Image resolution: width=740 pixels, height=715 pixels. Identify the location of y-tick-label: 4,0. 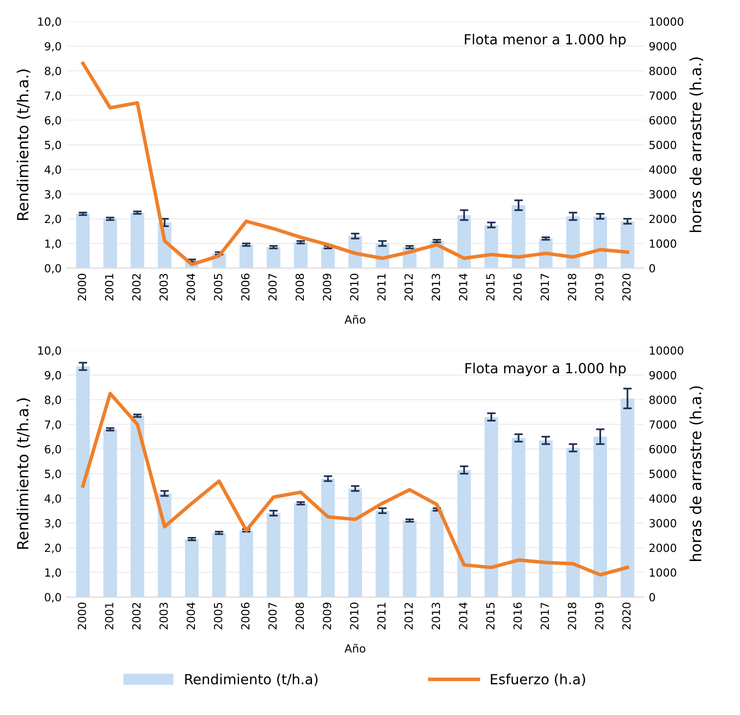
(52, 499).